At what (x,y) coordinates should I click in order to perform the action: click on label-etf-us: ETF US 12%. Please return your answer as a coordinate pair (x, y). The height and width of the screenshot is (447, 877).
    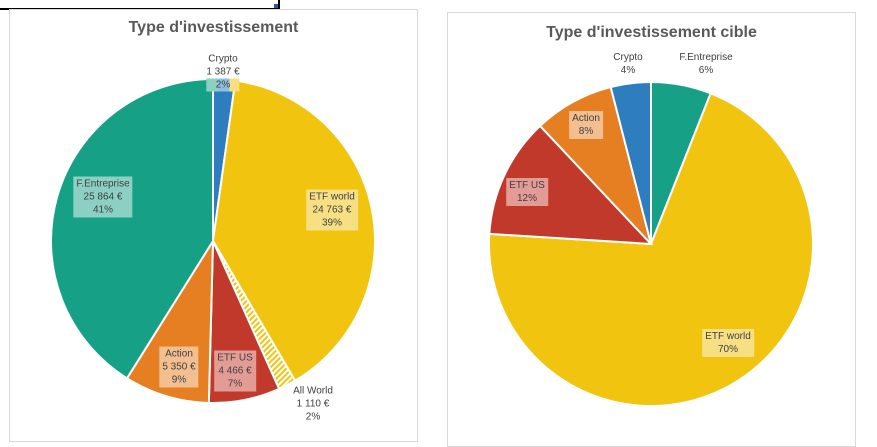
    Looking at the image, I should click on (527, 192).